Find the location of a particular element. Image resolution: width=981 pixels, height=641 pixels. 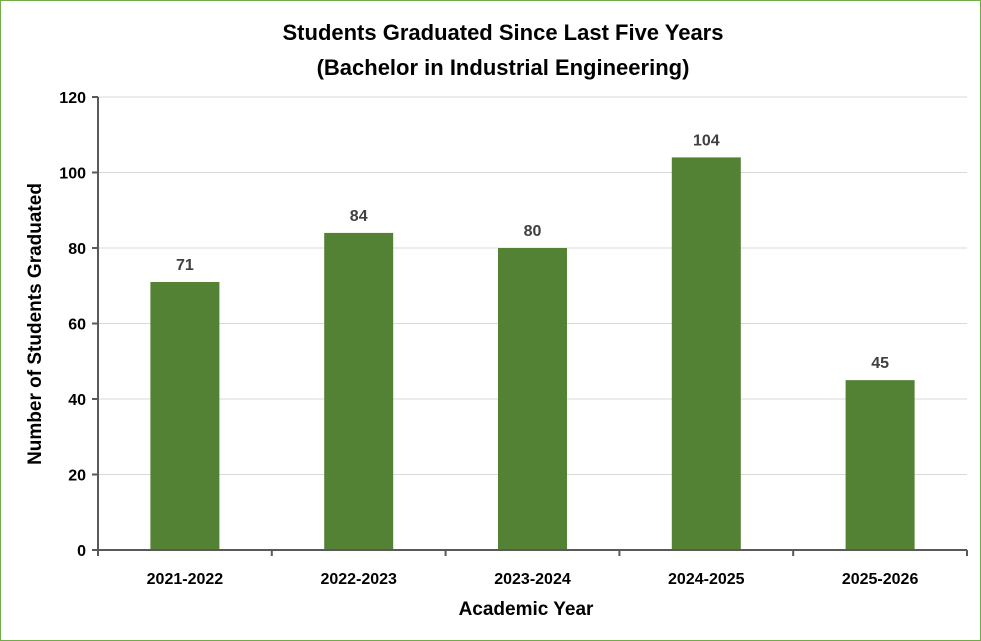

x-tick-label: 2022-2023 is located at coordinates (358, 579).